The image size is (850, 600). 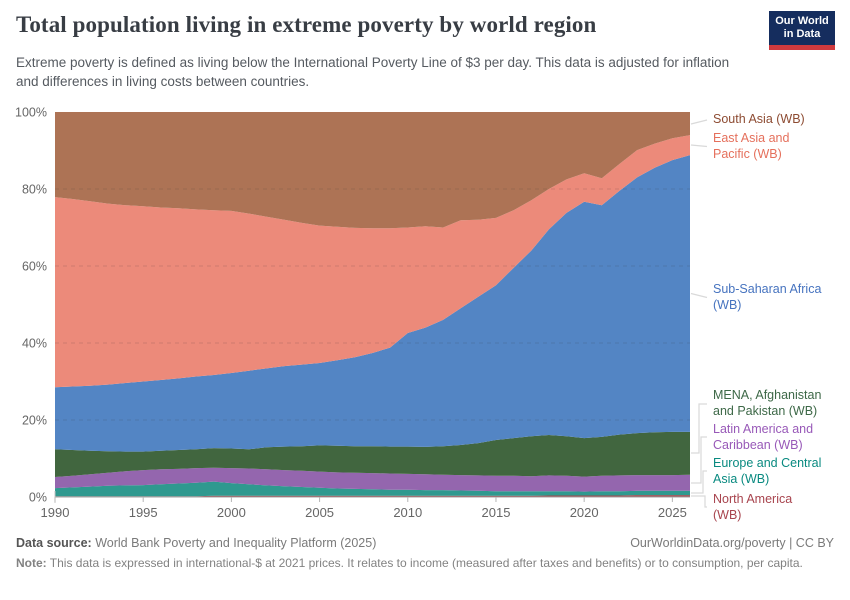 I want to click on x-axis-label: 2015, so click(x=496, y=512).